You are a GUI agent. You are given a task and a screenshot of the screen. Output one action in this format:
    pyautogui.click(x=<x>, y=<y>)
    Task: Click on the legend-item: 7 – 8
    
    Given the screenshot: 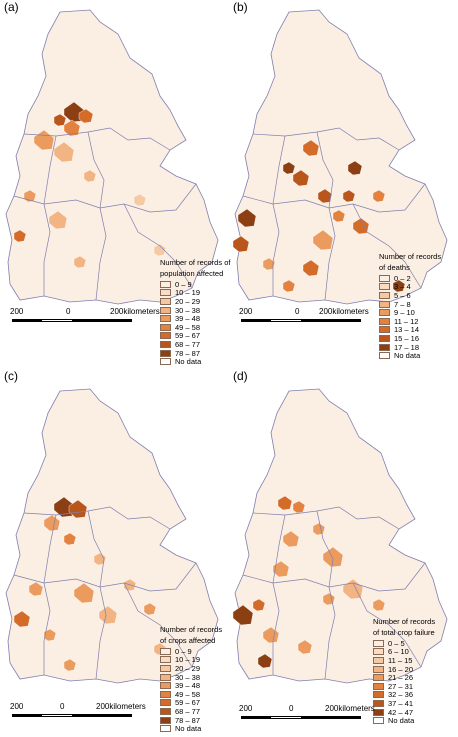 What is the action you would take?
    pyautogui.click(x=410, y=304)
    